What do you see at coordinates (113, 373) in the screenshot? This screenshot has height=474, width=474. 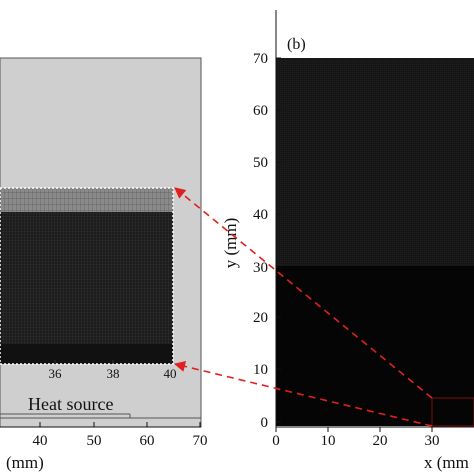 I see `inset-tick-label: 38` at bounding box center [113, 373].